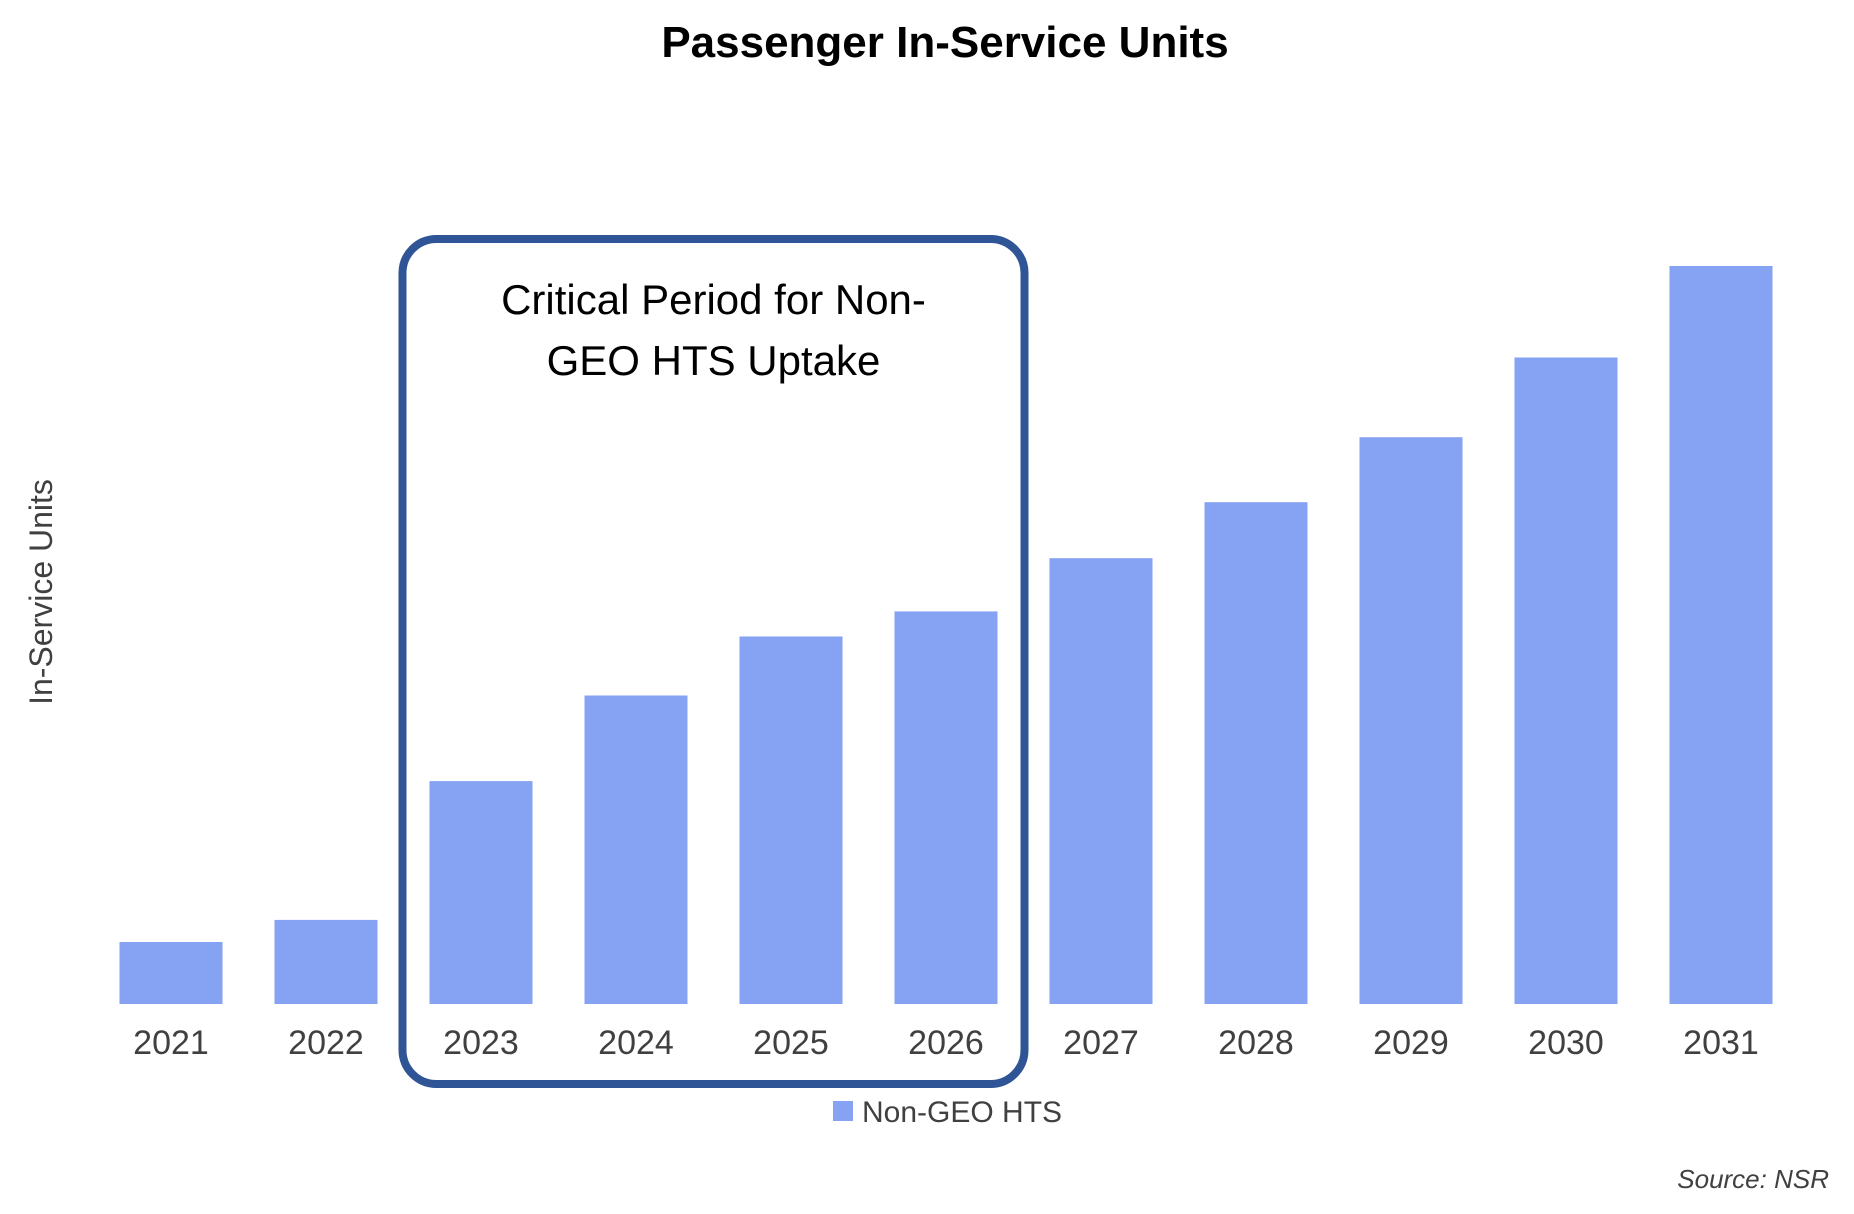 The height and width of the screenshot is (1214, 1854). What do you see at coordinates (1101, 781) in the screenshot?
I see `bar-2027` at bounding box center [1101, 781].